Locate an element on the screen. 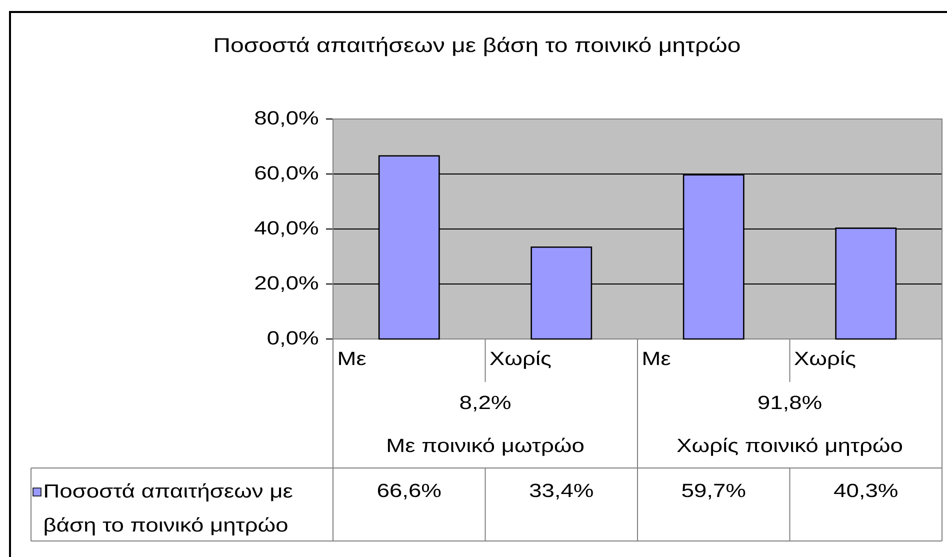 The image size is (947, 557). data-label: 66,6% is located at coordinates (409, 492).